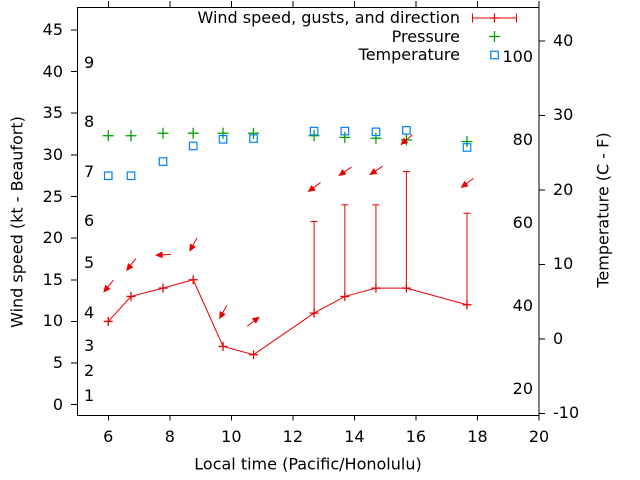 Image resolution: width=640 pixels, height=480 pixels. What do you see at coordinates (566, 413) in the screenshot?
I see `celsius-tick-label: -10` at bounding box center [566, 413].